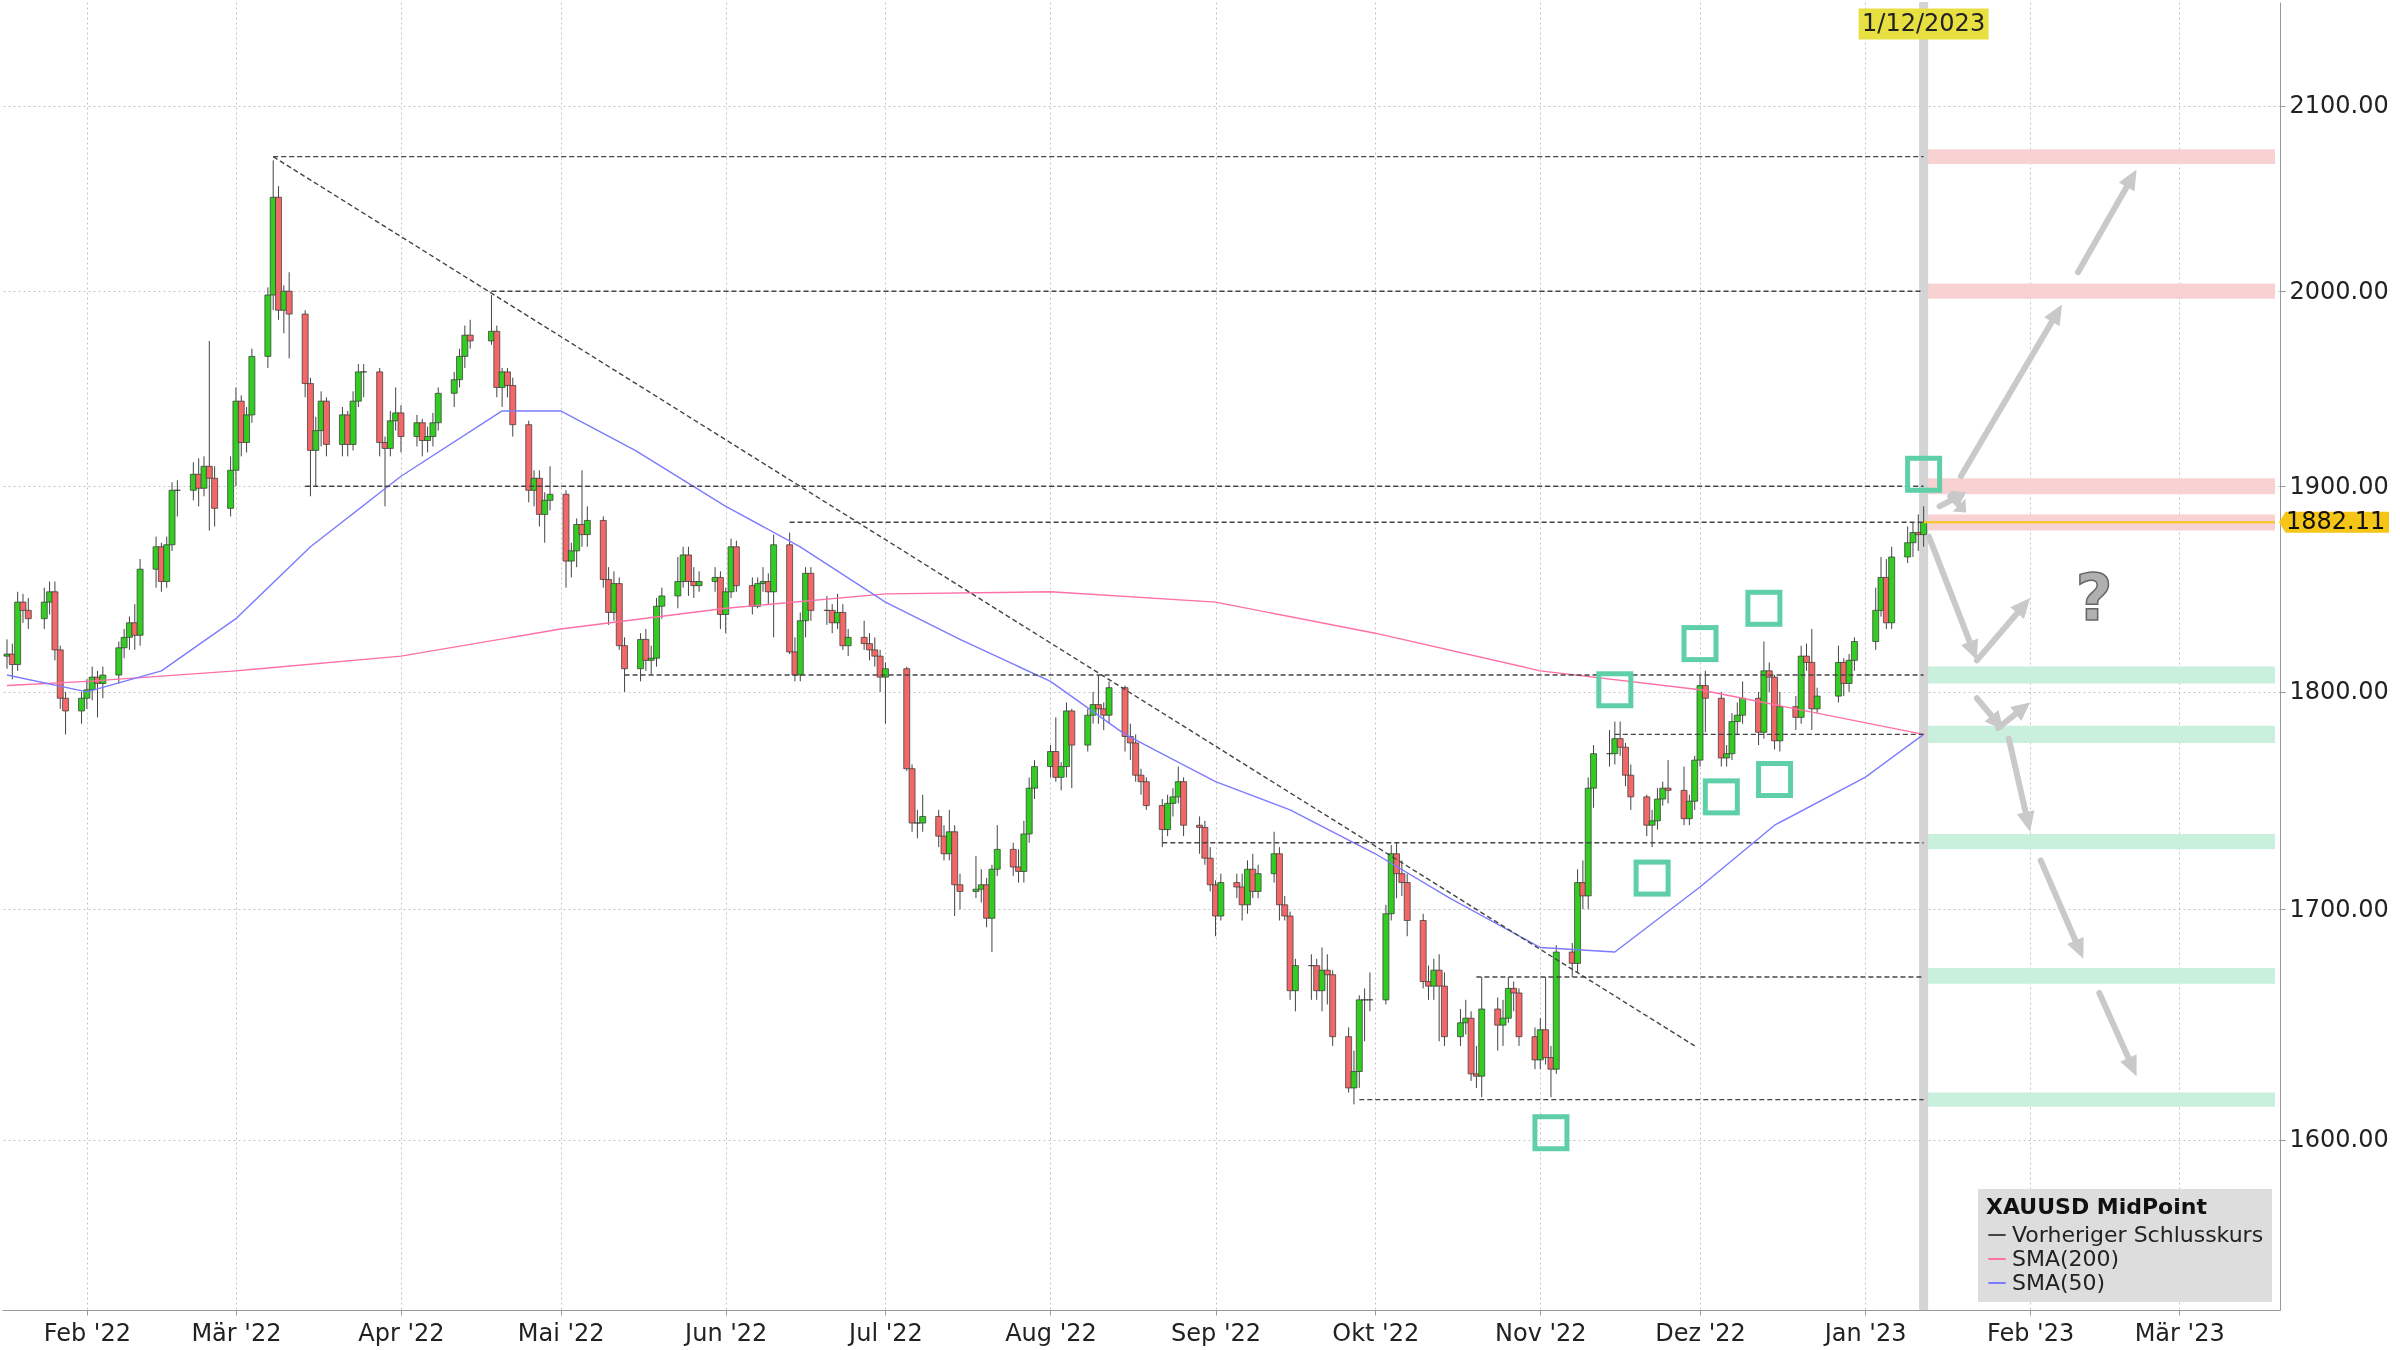 The height and width of the screenshot is (1350, 2400). What do you see at coordinates (1864, 1332) in the screenshot?
I see `x-tick-label: Jan '23` at bounding box center [1864, 1332].